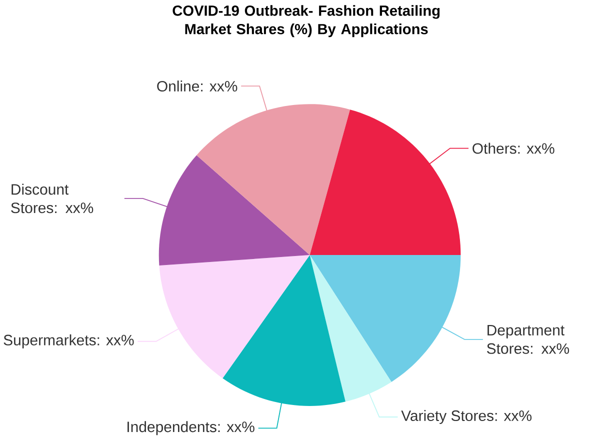  I want to click on slice-label: Online: xx%, so click(197, 86).